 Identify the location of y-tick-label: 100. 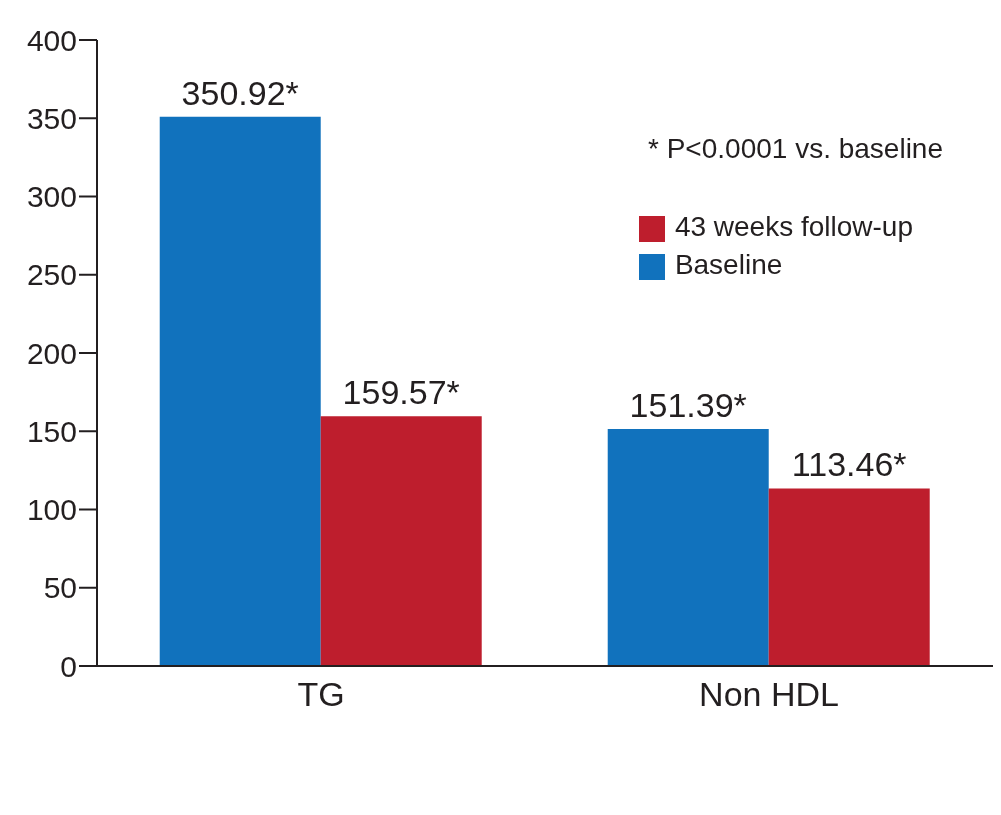
(51, 510).